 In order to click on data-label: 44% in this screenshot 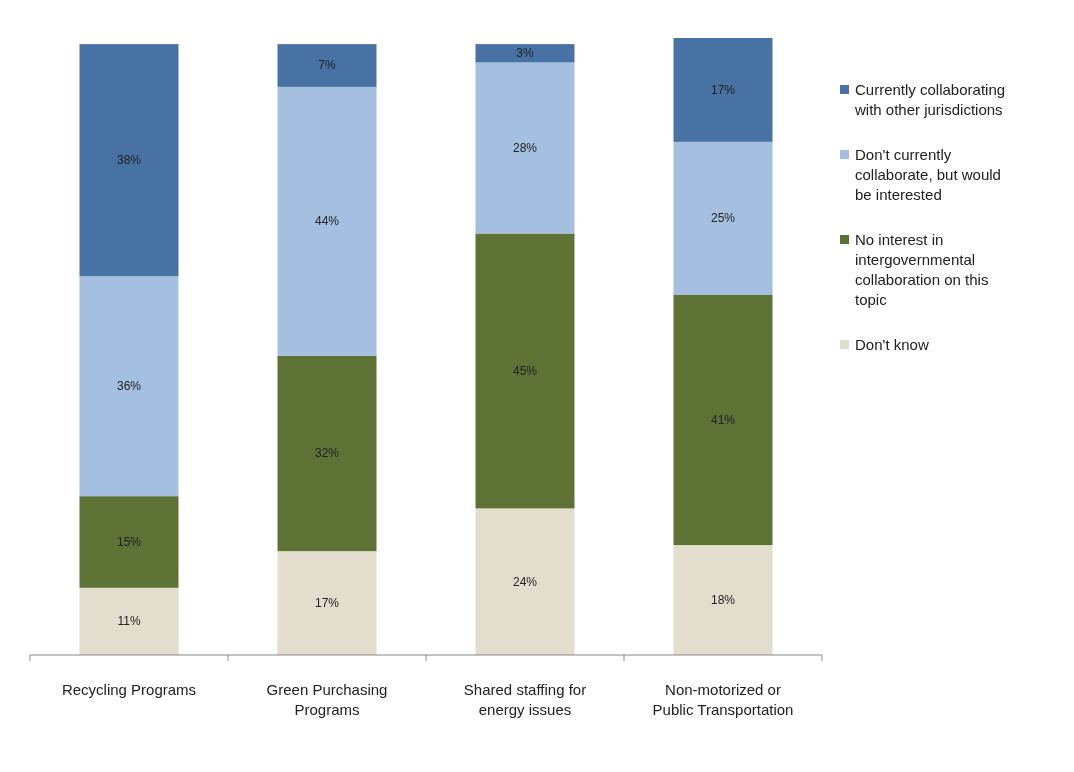, I will do `click(327, 221)`.